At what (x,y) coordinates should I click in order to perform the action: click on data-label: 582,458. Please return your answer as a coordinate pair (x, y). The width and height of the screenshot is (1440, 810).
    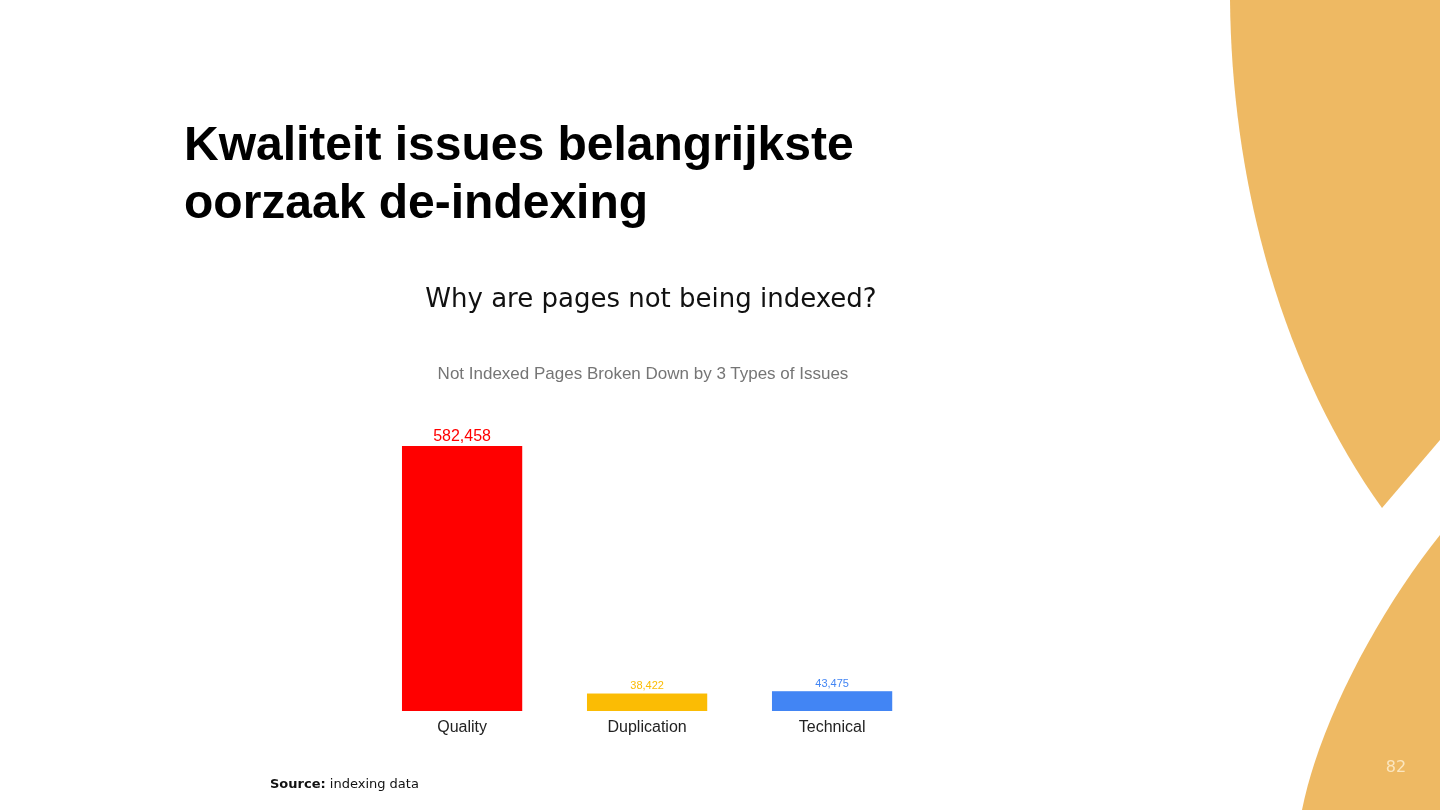
    Looking at the image, I should click on (462, 435).